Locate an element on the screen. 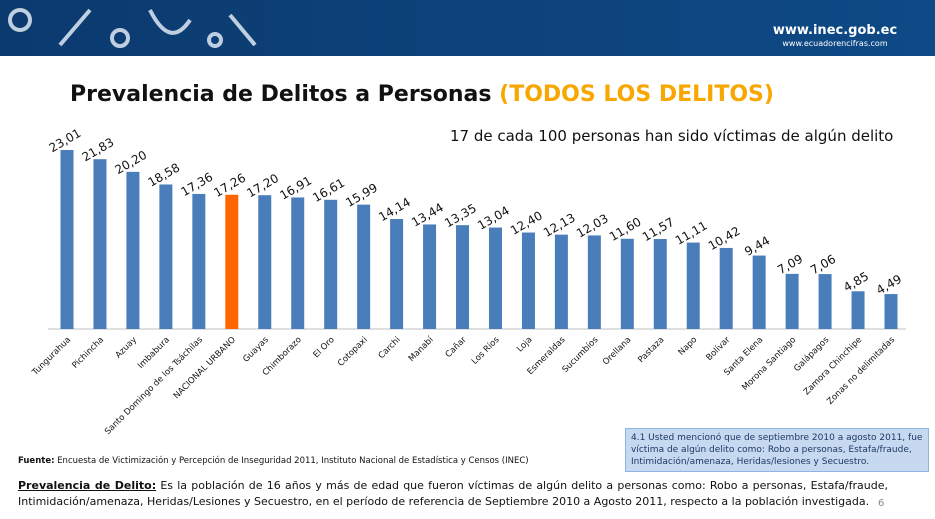 The width and height of the screenshot is (935, 519). x-tick-label: Sucumbíos is located at coordinates (581, 355).